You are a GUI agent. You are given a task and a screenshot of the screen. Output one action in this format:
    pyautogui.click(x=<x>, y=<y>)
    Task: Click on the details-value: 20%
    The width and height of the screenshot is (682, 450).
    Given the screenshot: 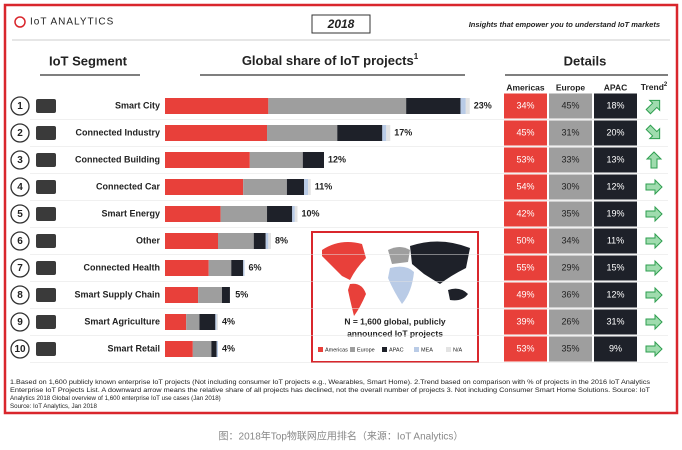 What is the action you would take?
    pyautogui.click(x=615, y=132)
    